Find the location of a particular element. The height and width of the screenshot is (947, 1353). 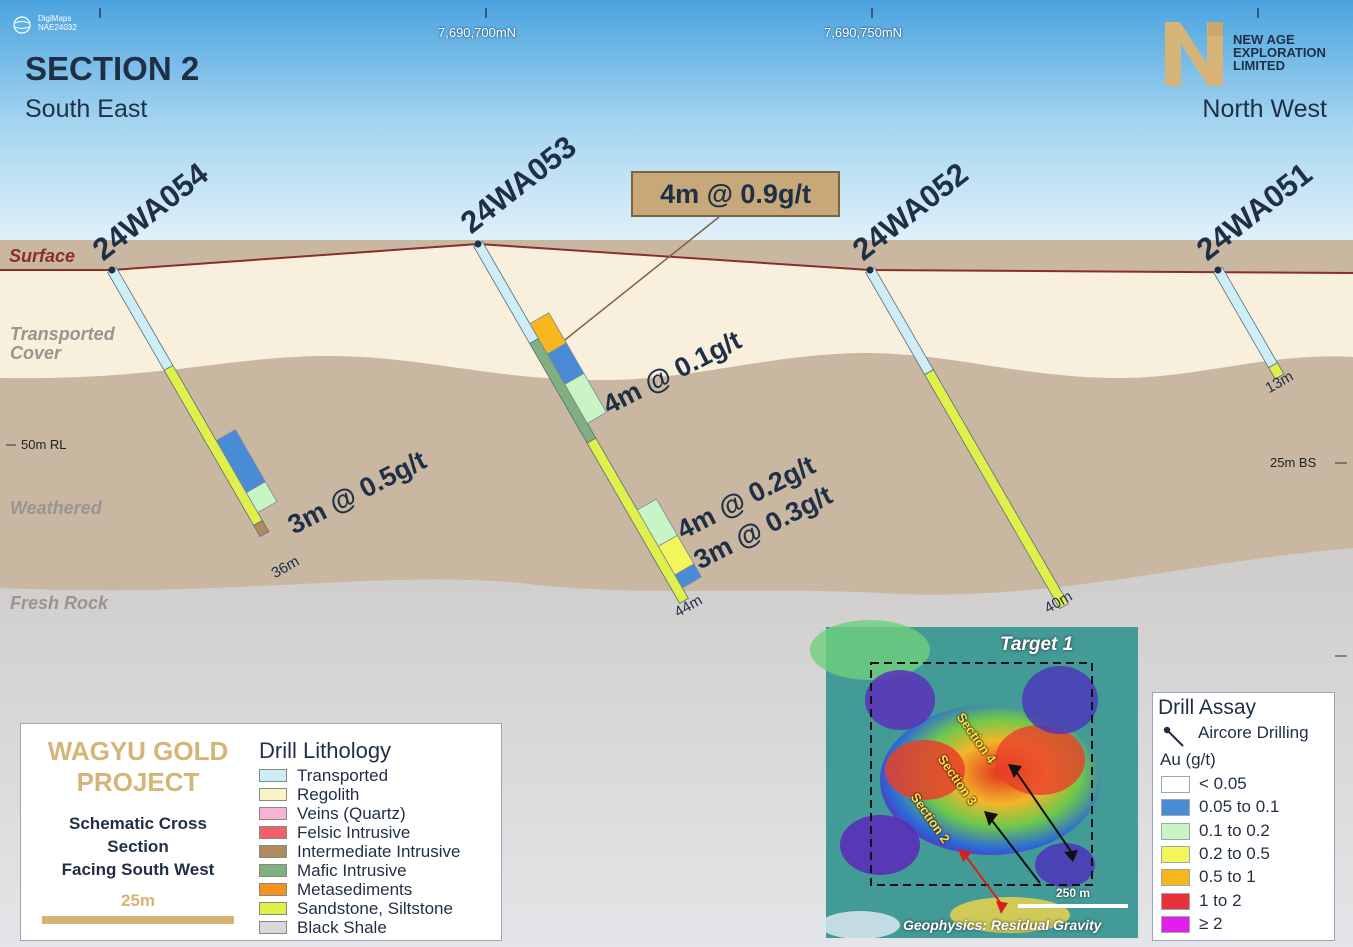

fresh-rock-label: Fresh Rock is located at coordinates (59, 603).